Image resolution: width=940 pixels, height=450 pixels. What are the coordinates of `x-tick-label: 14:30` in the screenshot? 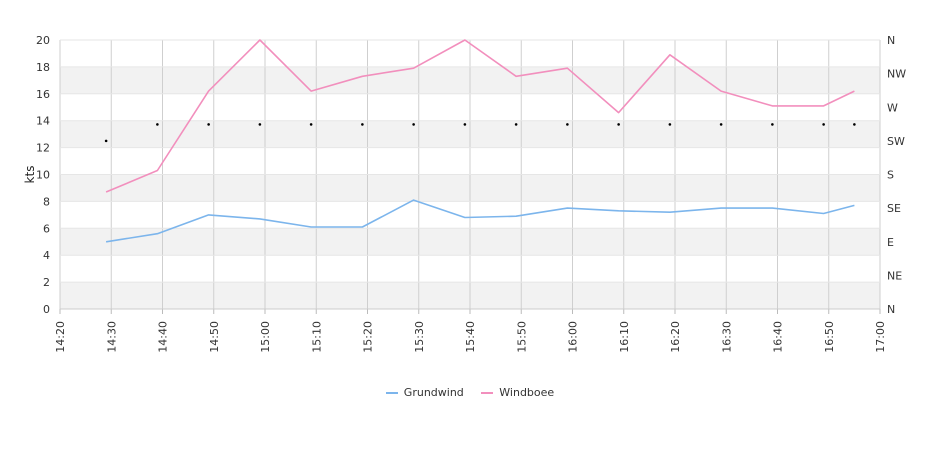 It's located at (111, 337).